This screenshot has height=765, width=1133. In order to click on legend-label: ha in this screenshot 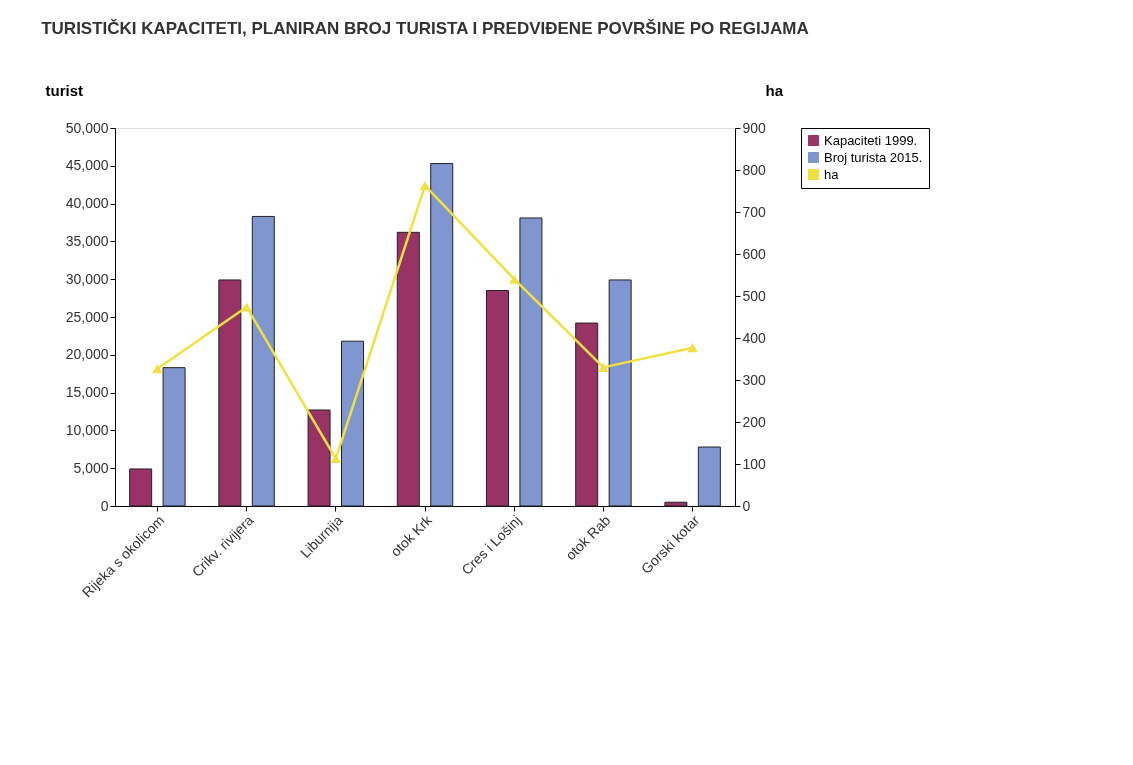, I will do `click(832, 174)`.